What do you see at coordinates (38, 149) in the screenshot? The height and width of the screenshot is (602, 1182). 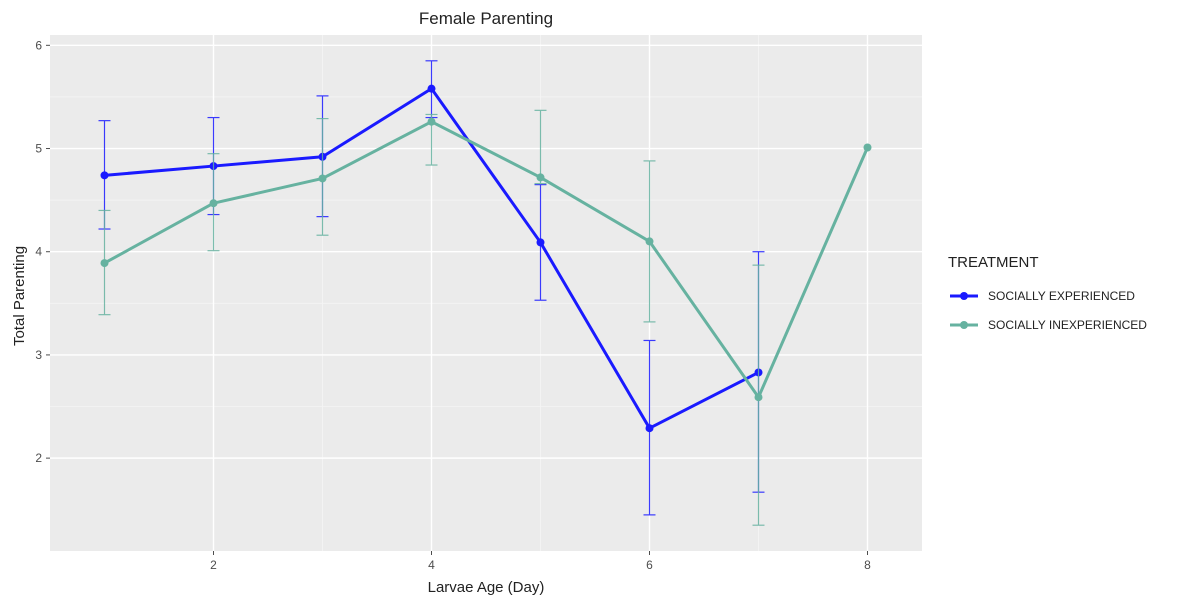 I see `y-tick-label: 5` at bounding box center [38, 149].